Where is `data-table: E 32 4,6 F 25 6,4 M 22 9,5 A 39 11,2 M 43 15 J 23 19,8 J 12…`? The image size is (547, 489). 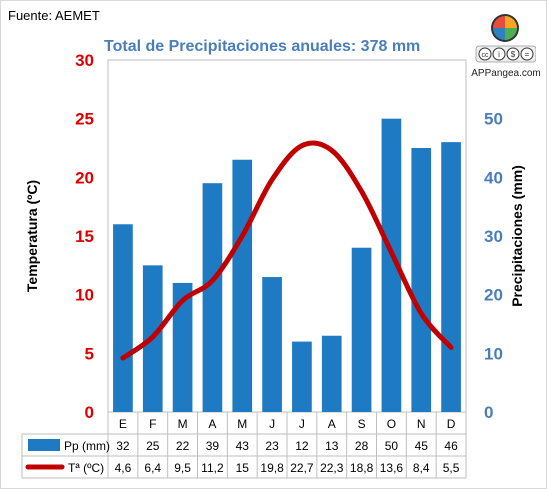
data-table: E 32 4,6 F 25 6,4 M 22 9,5 A 39 11,2 M 43 15 J 23 19,8 J 12… is located at coordinates (244, 445).